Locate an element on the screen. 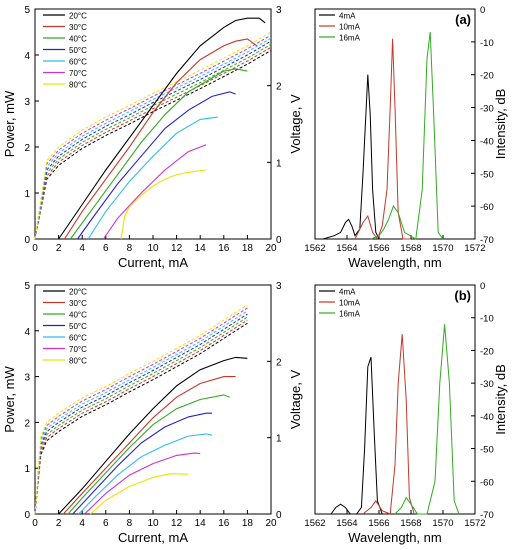  x-tick-label: 0 is located at coordinates (35, 523).